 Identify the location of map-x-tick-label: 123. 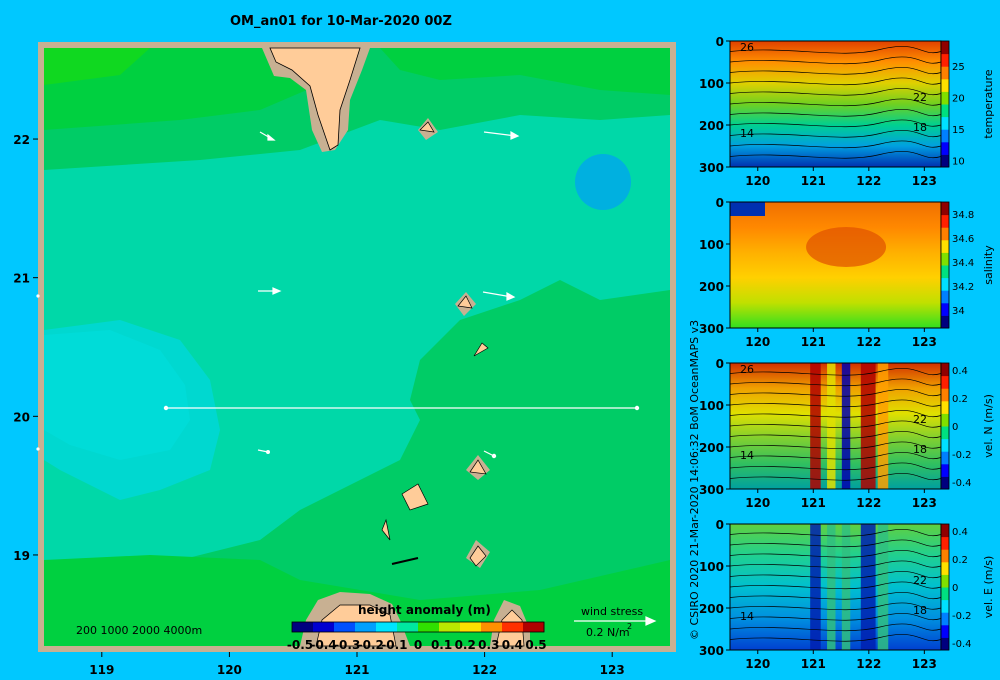
(612, 670).